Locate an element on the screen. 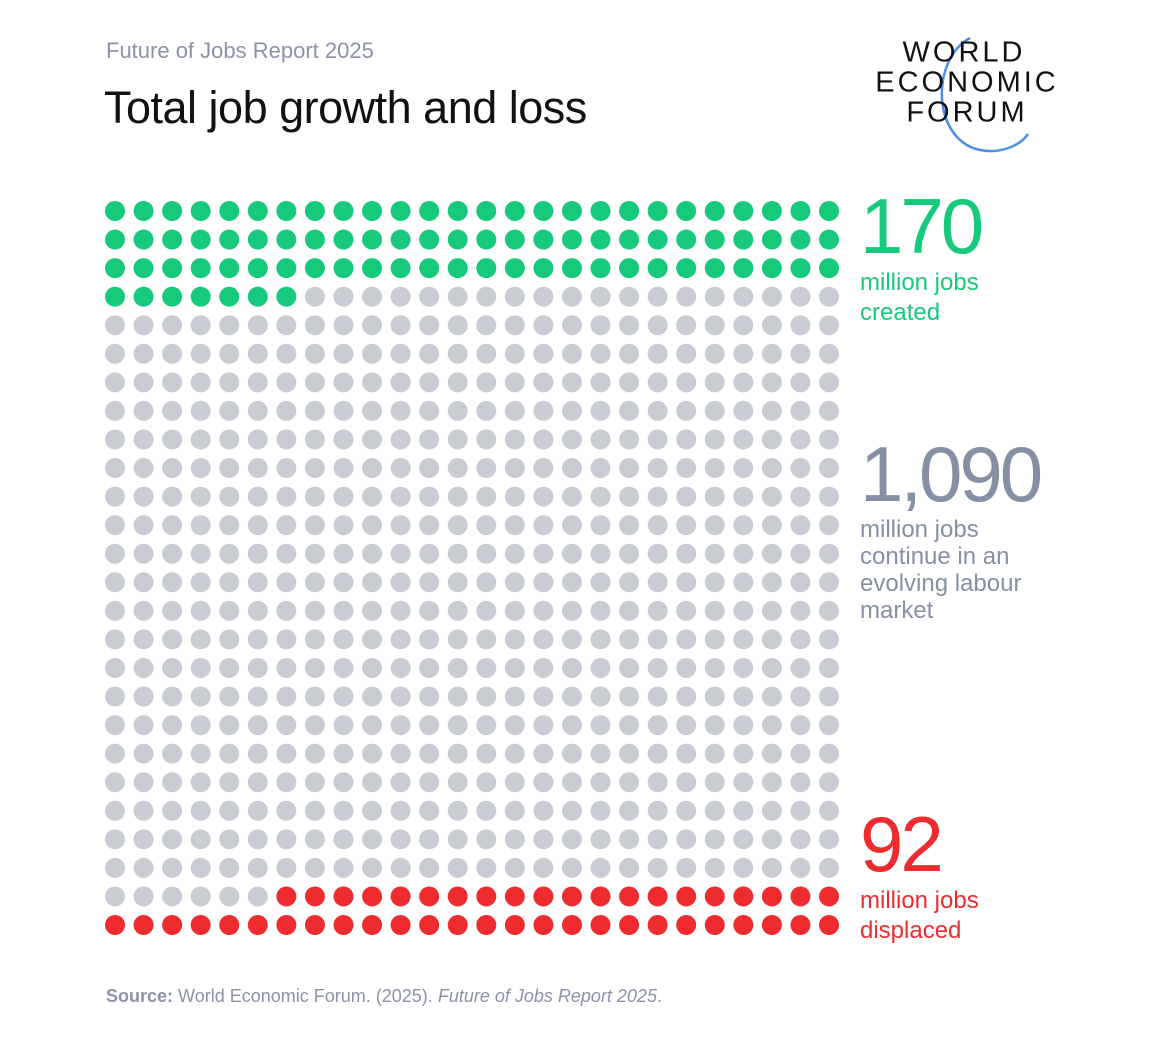 This screenshot has height=1056, width=1169. source-label: Source: is located at coordinates (140, 996).